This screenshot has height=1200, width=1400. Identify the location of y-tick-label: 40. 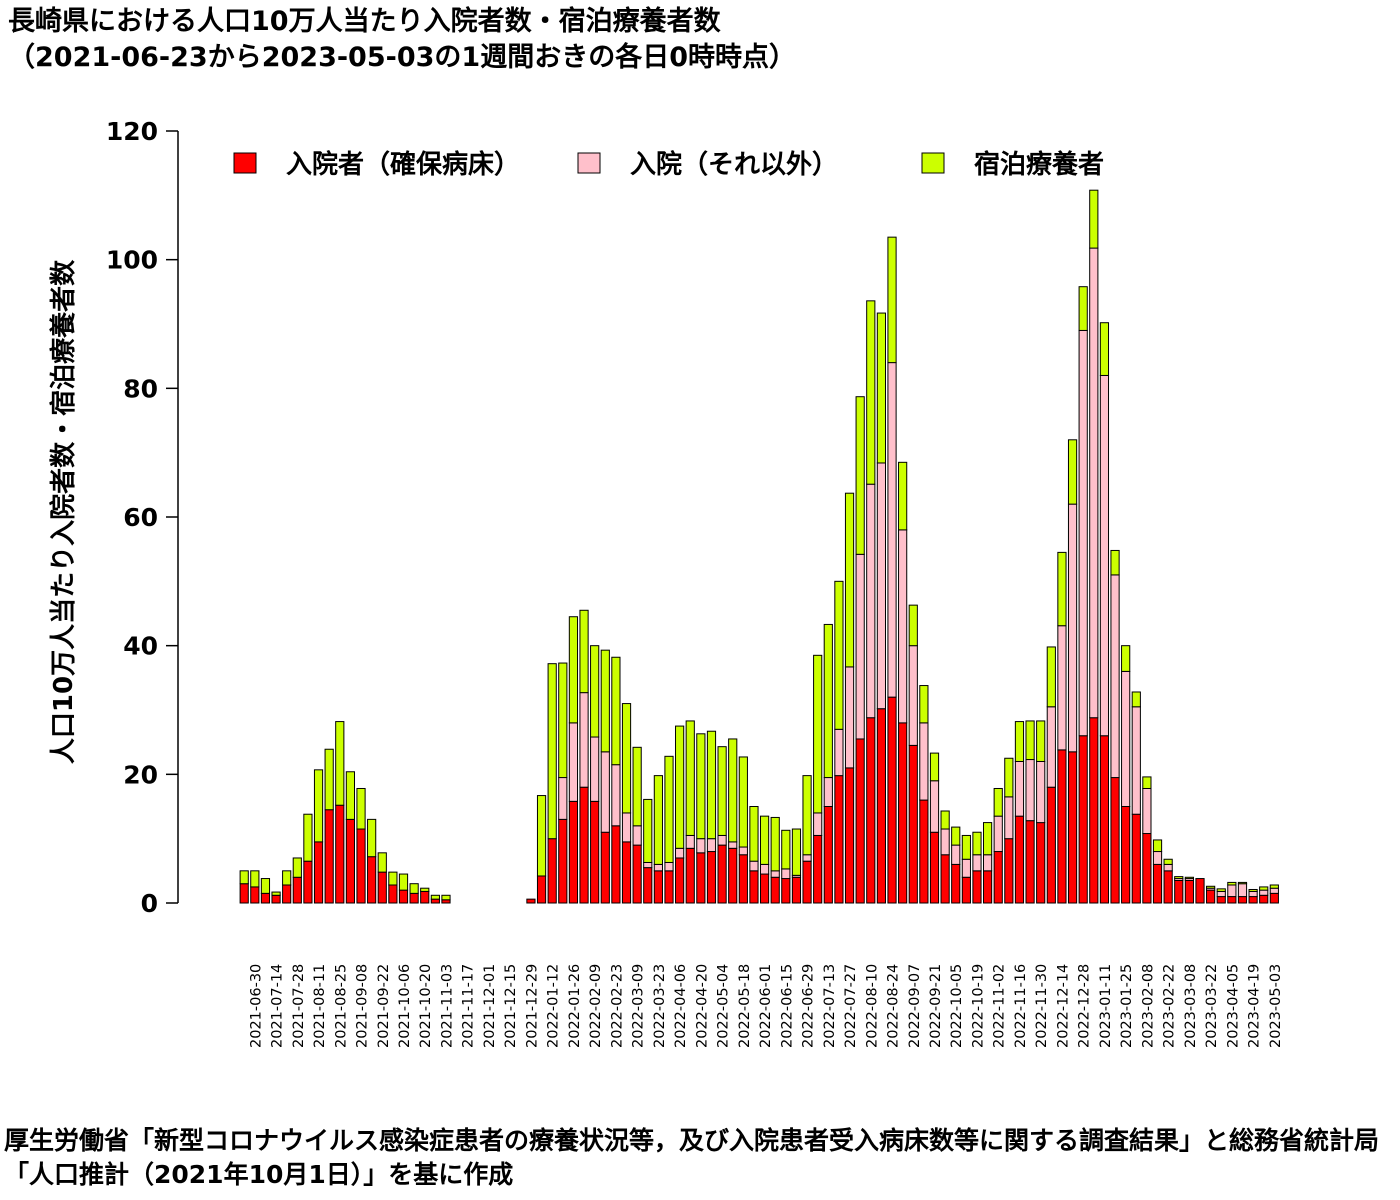
(140, 646).